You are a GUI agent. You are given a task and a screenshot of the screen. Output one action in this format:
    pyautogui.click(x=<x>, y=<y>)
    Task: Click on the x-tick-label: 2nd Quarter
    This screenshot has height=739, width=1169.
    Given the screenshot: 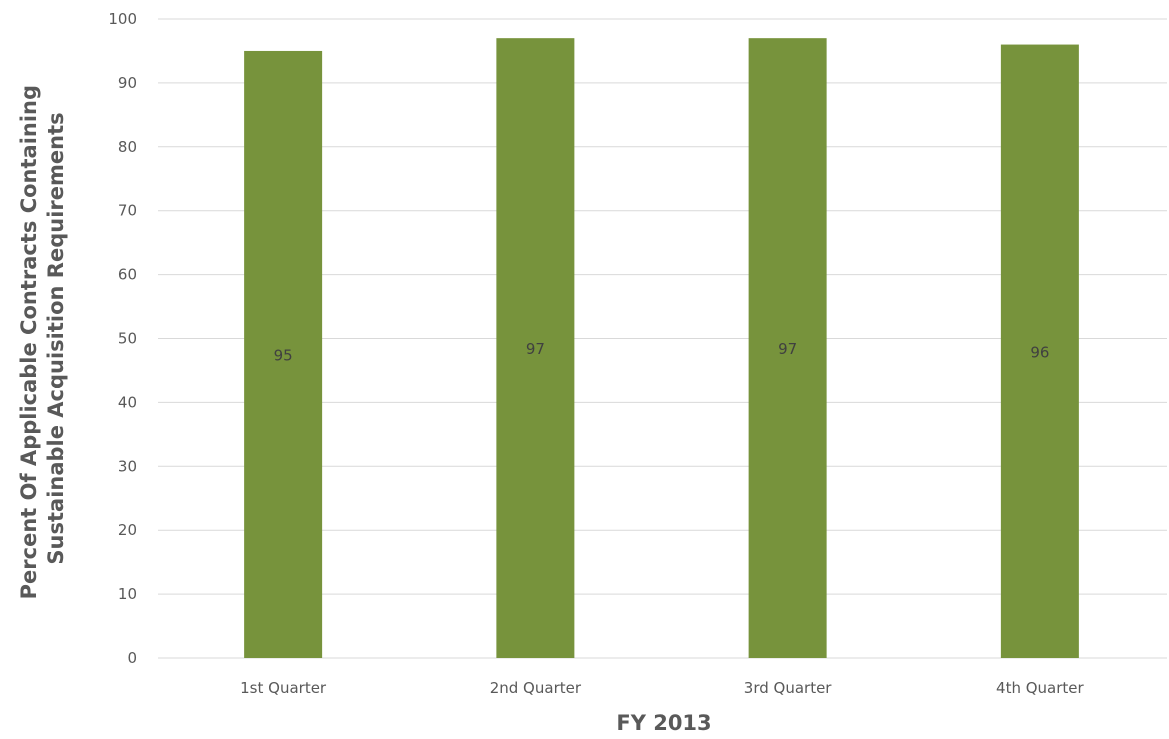 What is the action you would take?
    pyautogui.click(x=536, y=688)
    